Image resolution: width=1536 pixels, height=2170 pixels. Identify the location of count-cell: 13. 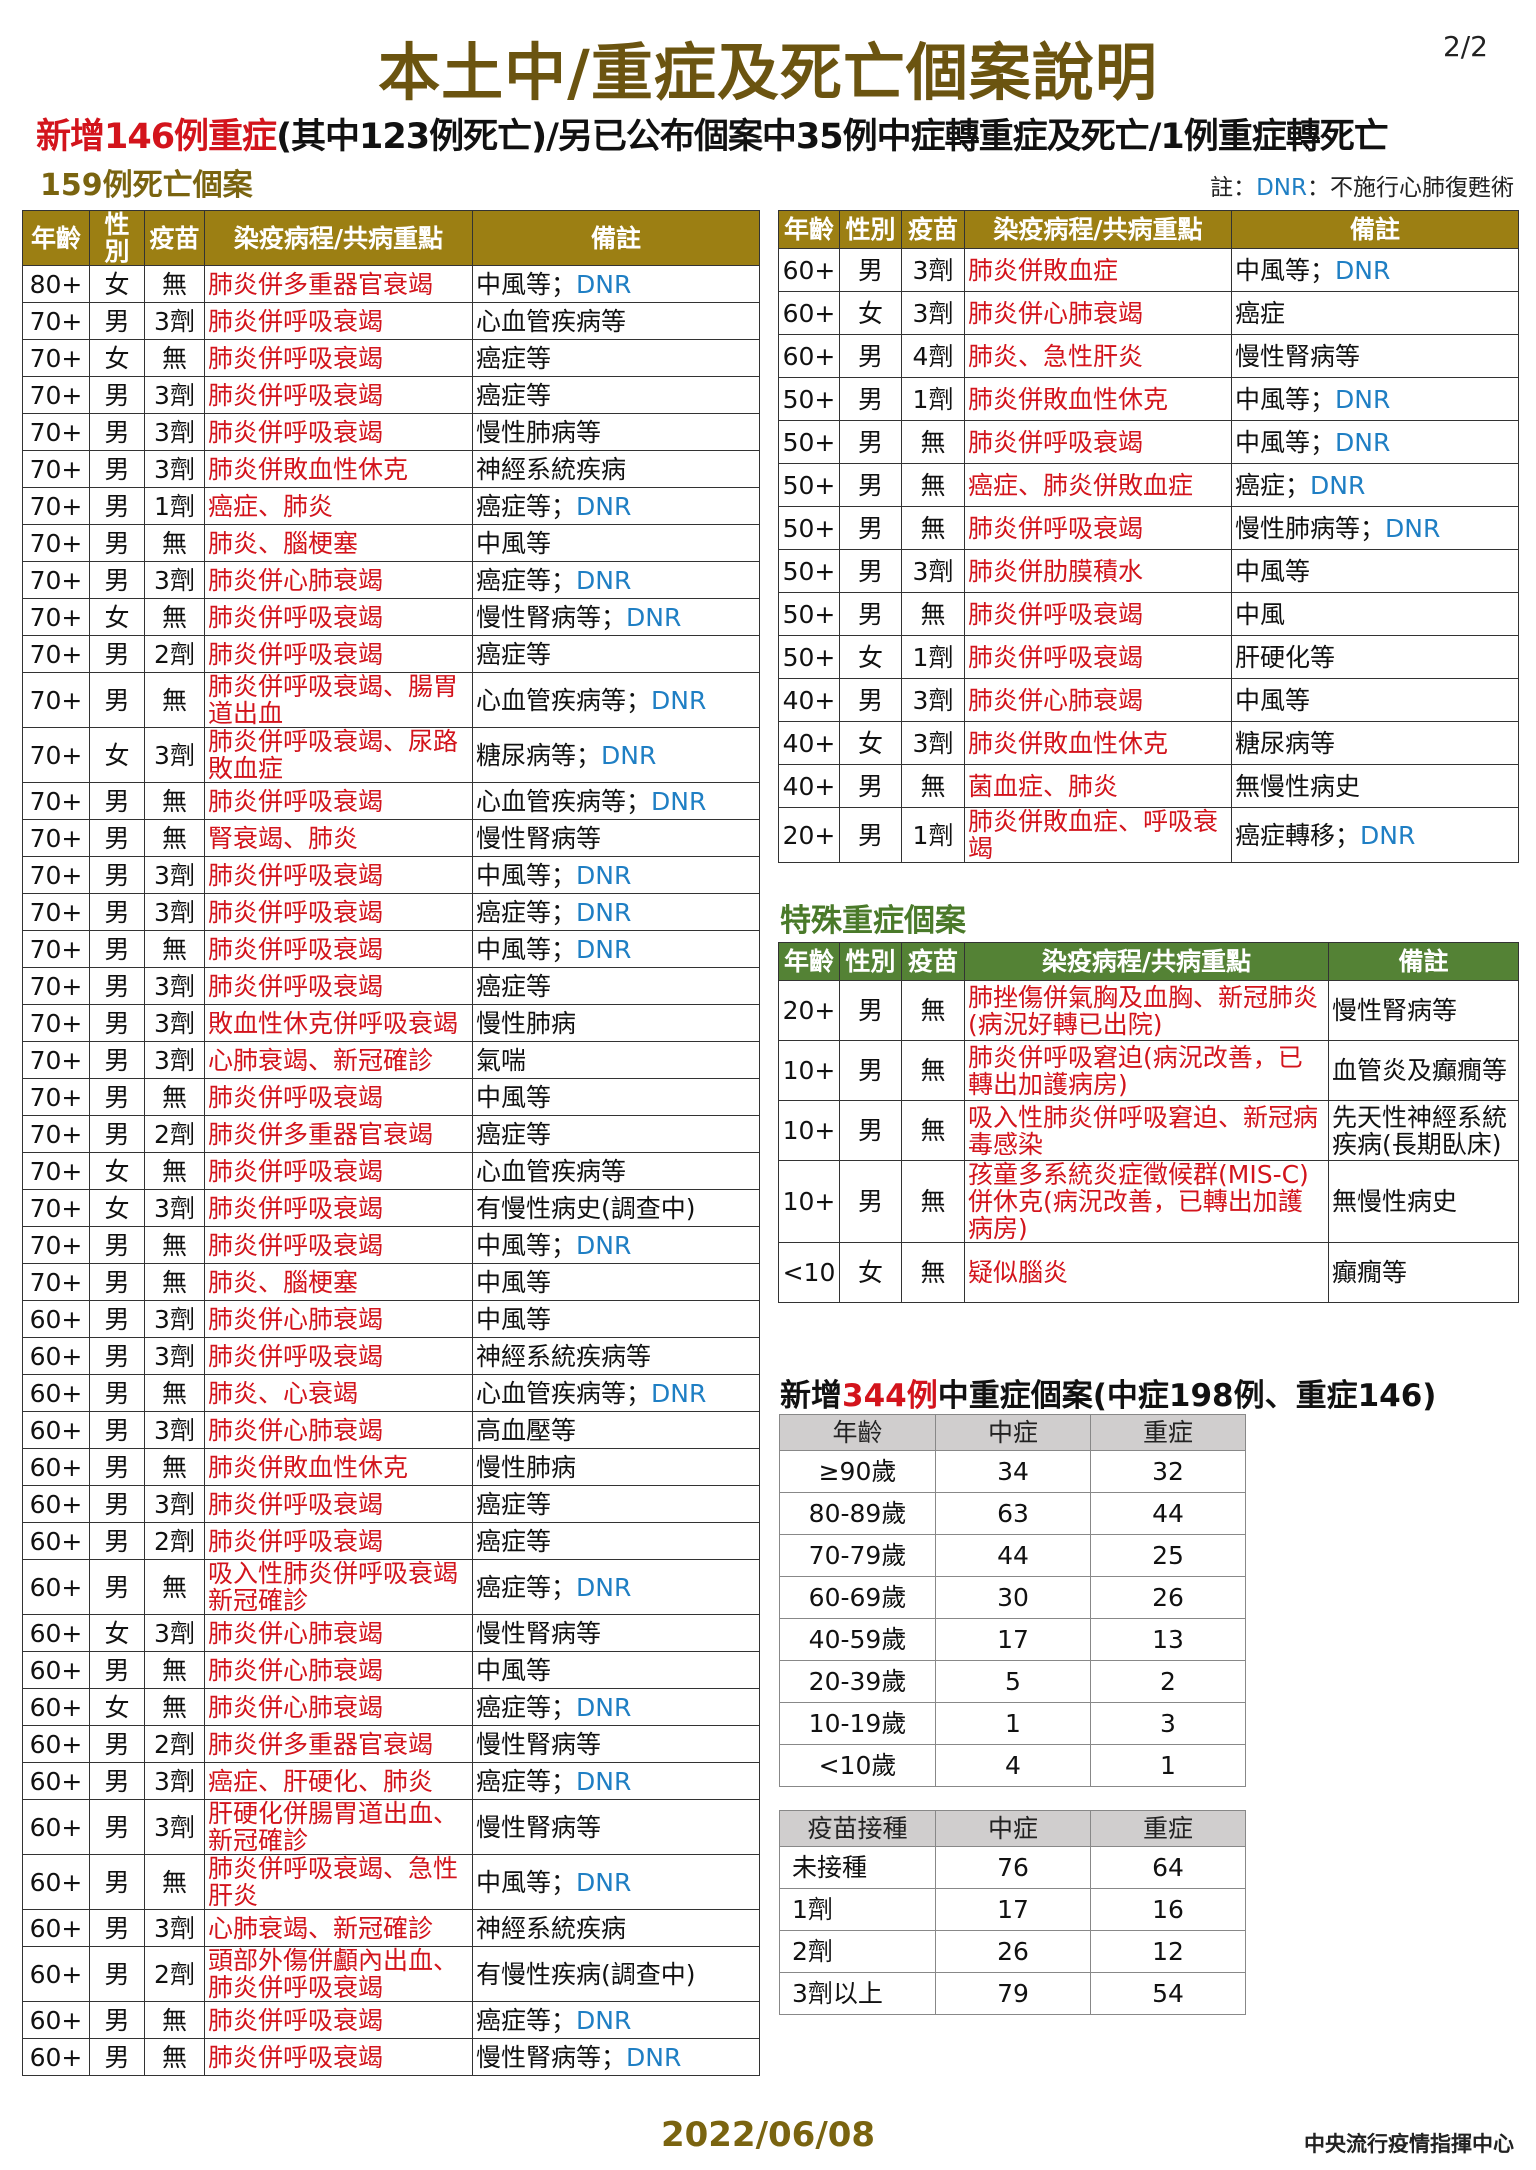
(1168, 1639).